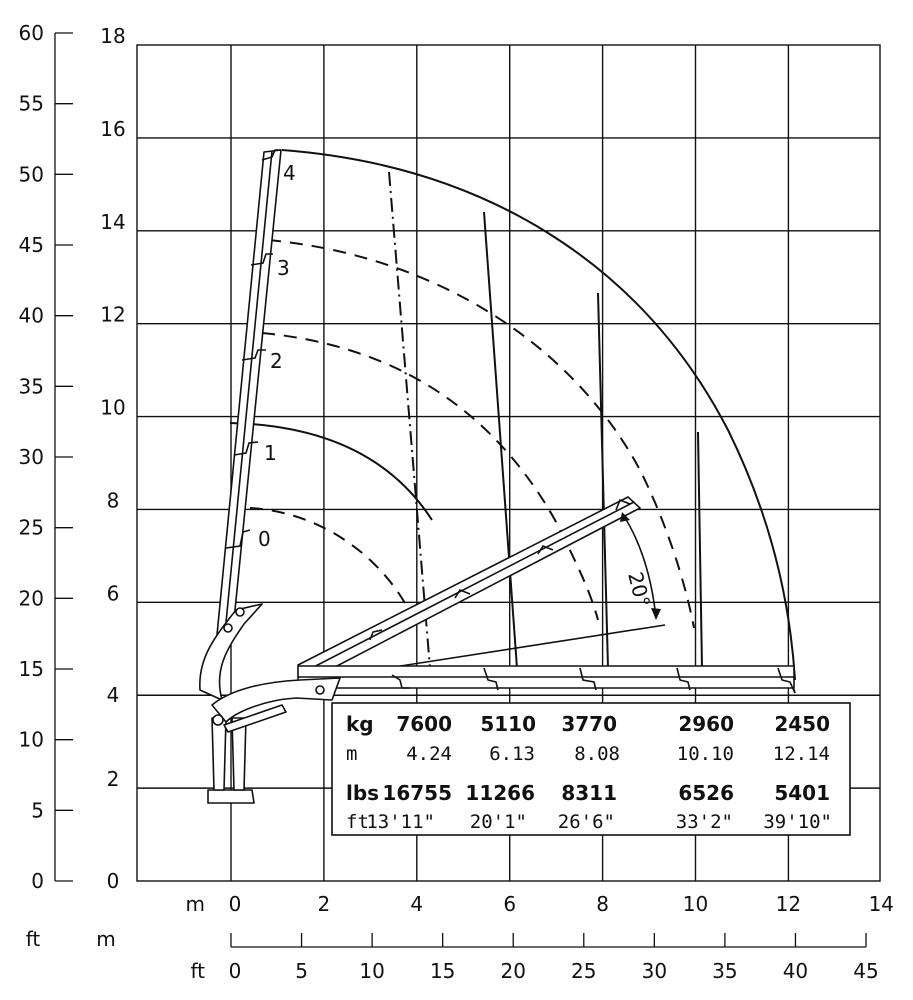 This screenshot has height=1000, width=913. Describe the element at coordinates (31, 316) in the screenshot. I see `ft-tick-label: 40` at that location.